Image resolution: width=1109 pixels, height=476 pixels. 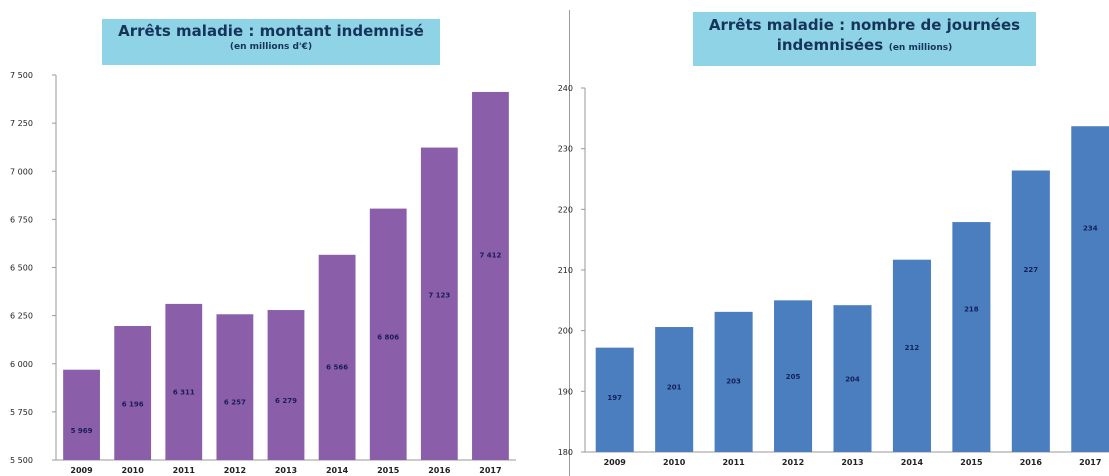 What do you see at coordinates (830, 45) in the screenshot?
I see `chart-right-title-line2: indemnisées` at bounding box center [830, 45].